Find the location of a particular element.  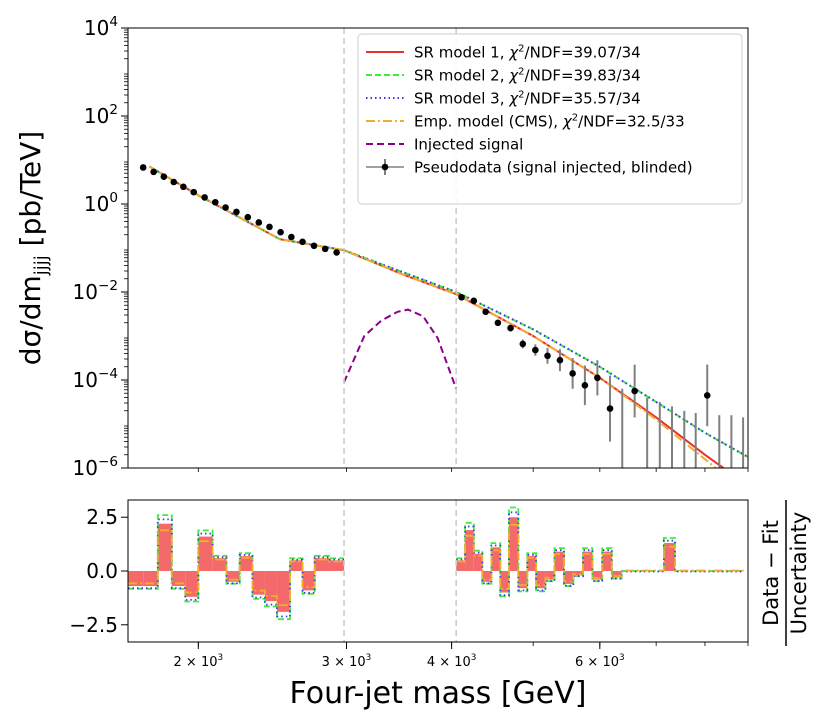

injected-signal-curve is located at coordinates (400, 349).